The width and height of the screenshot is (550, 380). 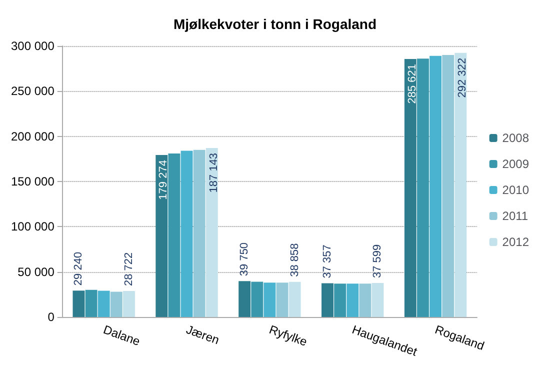 What do you see at coordinates (51, 317) in the screenshot?
I see `y-tick-label: 0` at bounding box center [51, 317].